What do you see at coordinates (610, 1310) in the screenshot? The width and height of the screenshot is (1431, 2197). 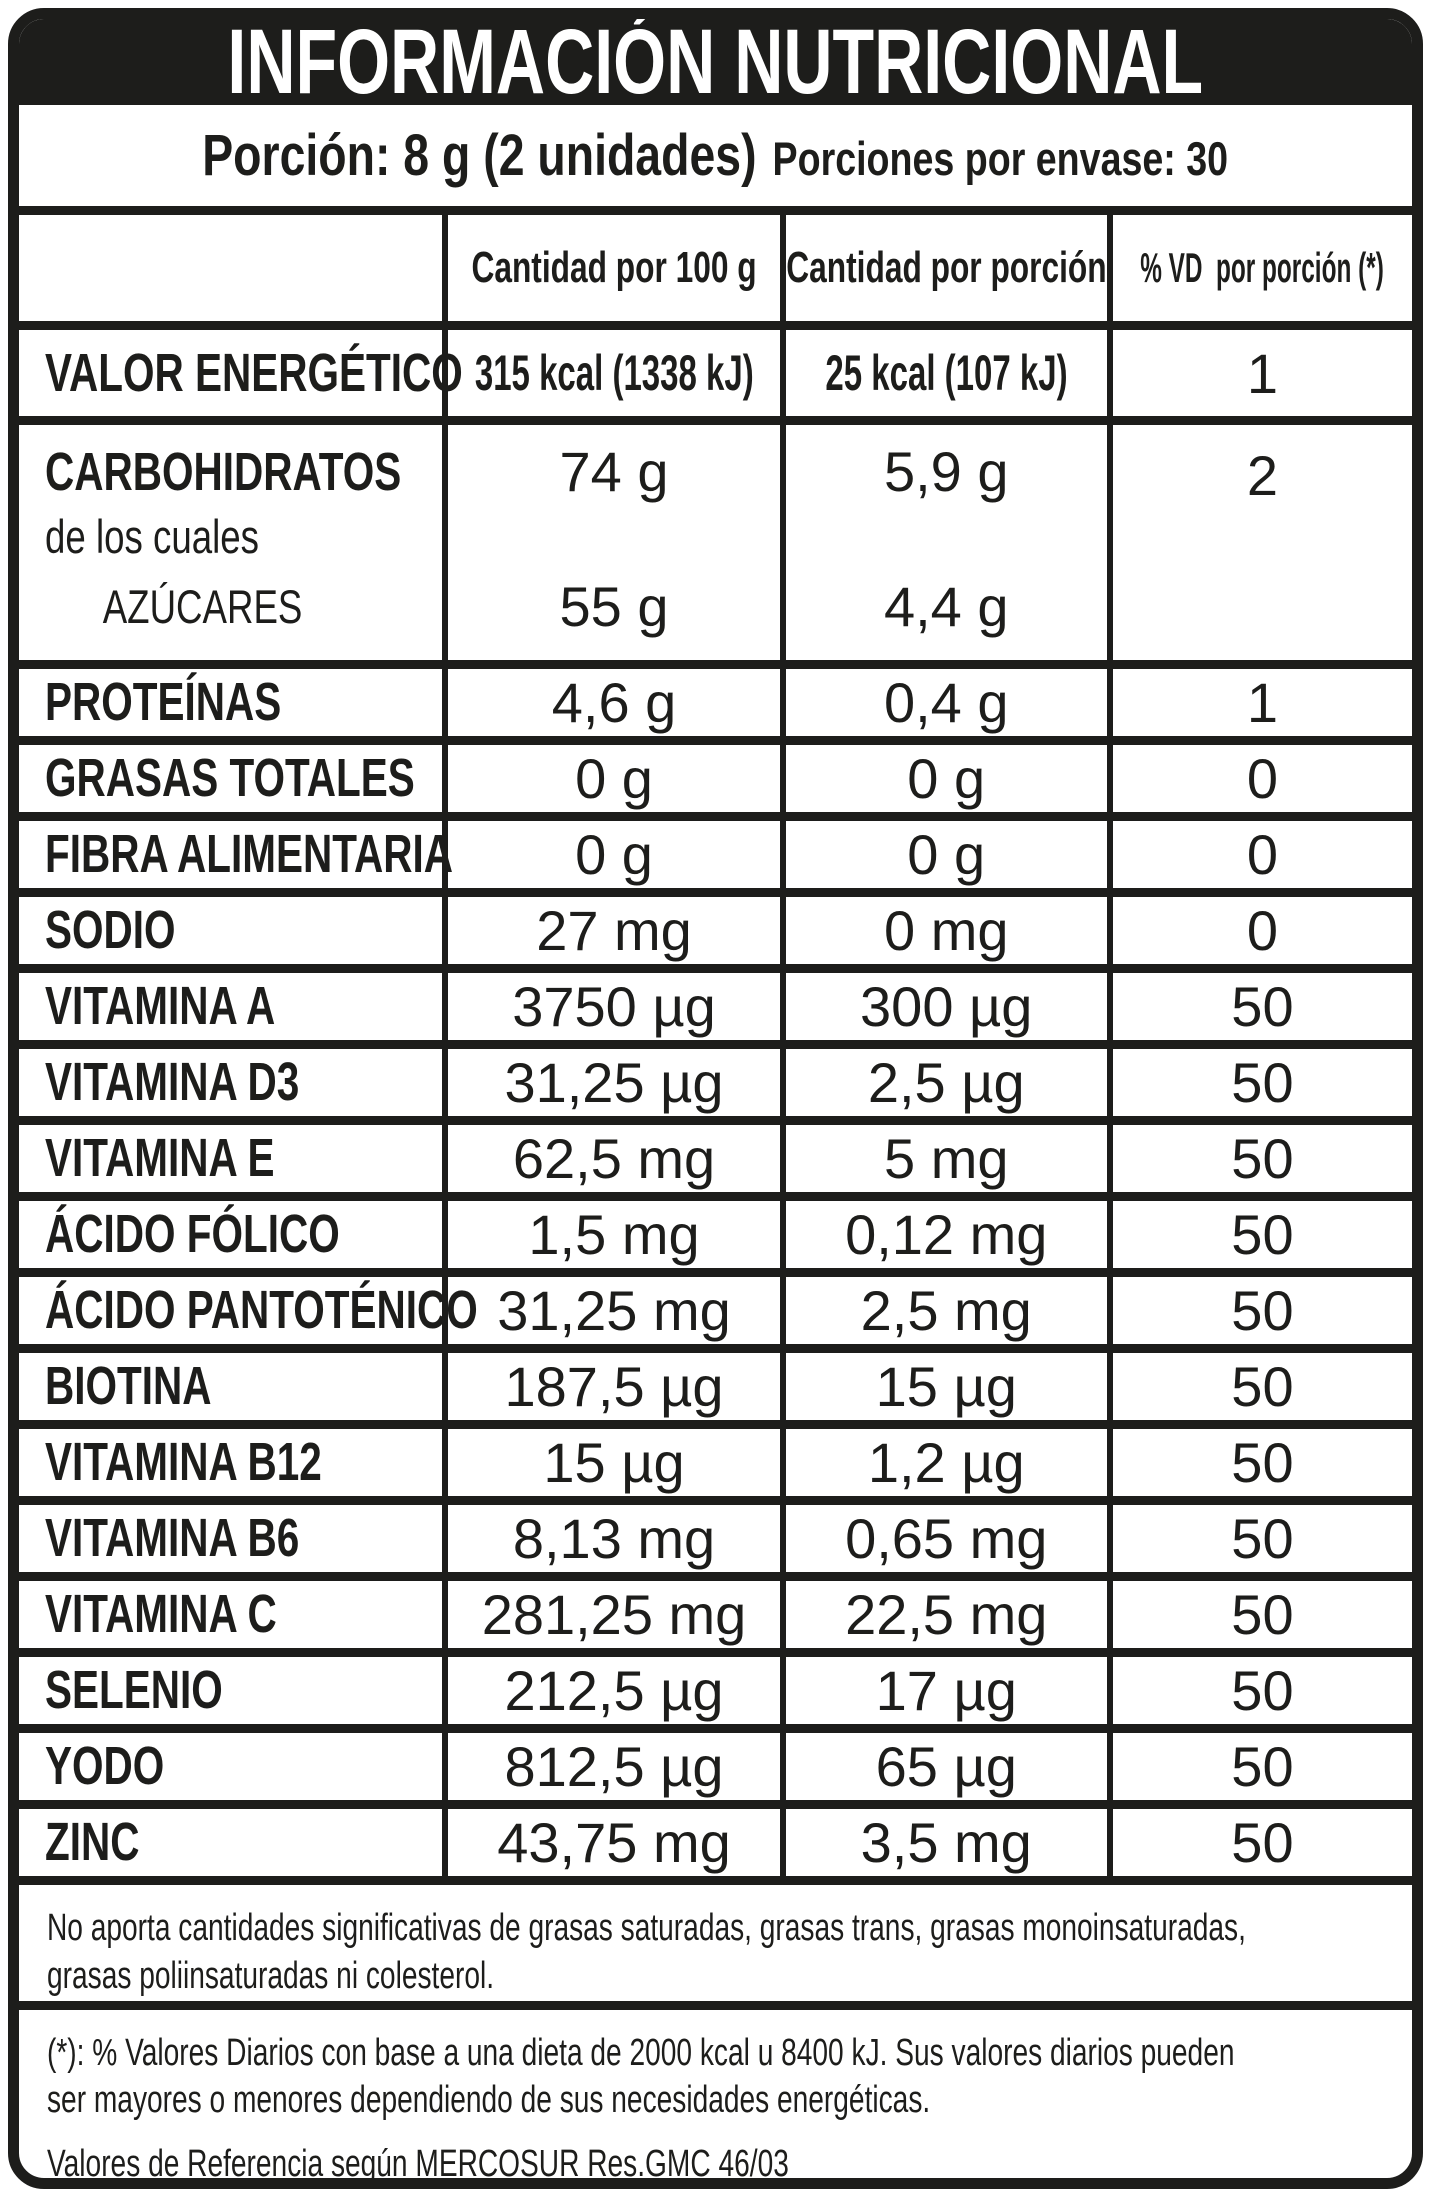 I see `value-per-100g: 31,25 mg` at bounding box center [610, 1310].